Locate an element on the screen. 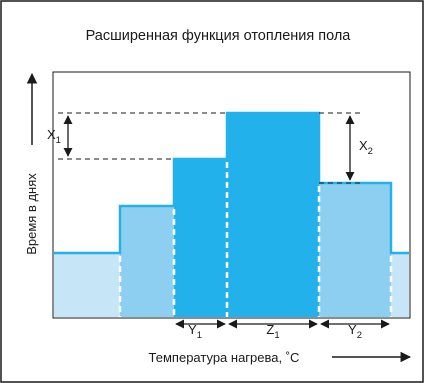  step-strong-y1 is located at coordinates (200, 238).